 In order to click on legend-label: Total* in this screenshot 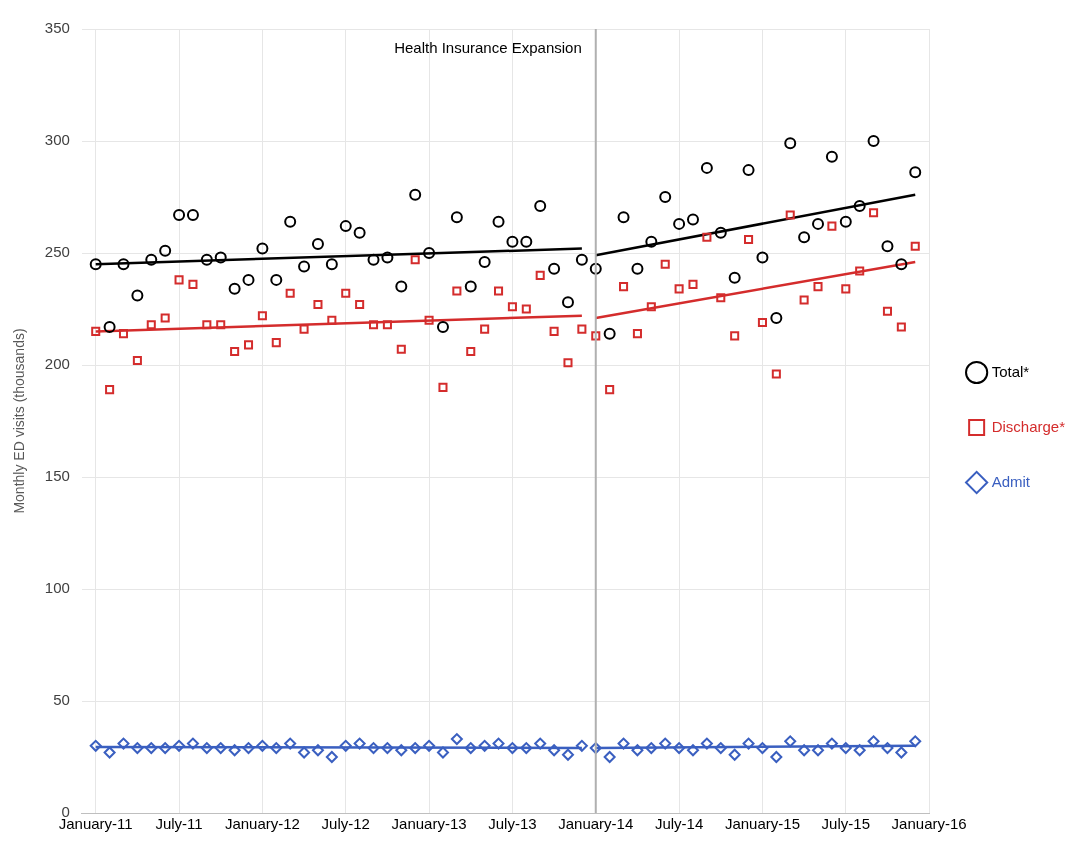, I will do `click(1010, 371)`.